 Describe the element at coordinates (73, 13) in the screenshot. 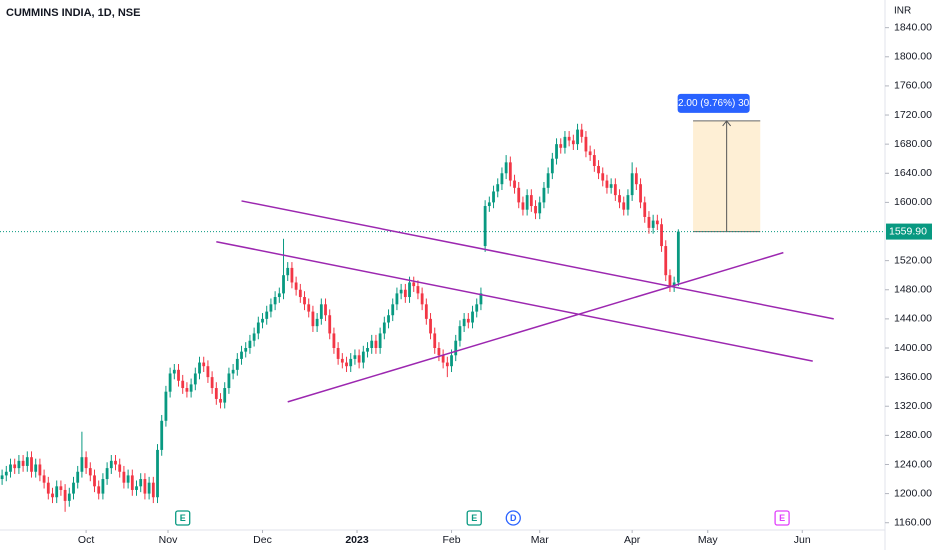

I see `chart-title: CUMMINS INDIA, 1D, NSE` at that location.